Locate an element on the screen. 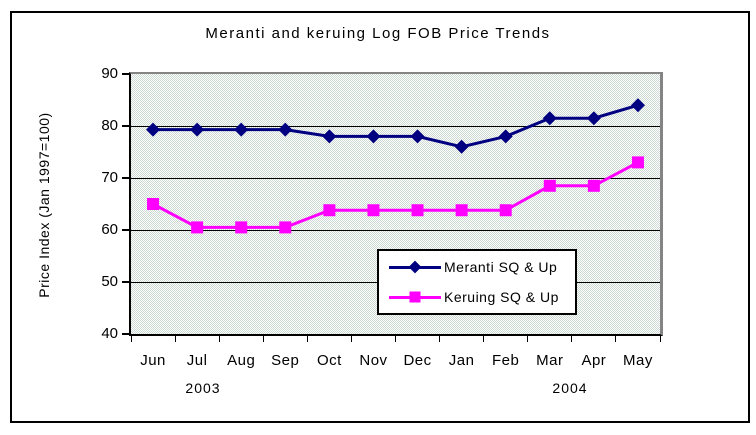 This screenshot has width=756, height=435. legend-sample-keruing is located at coordinates (415, 297).